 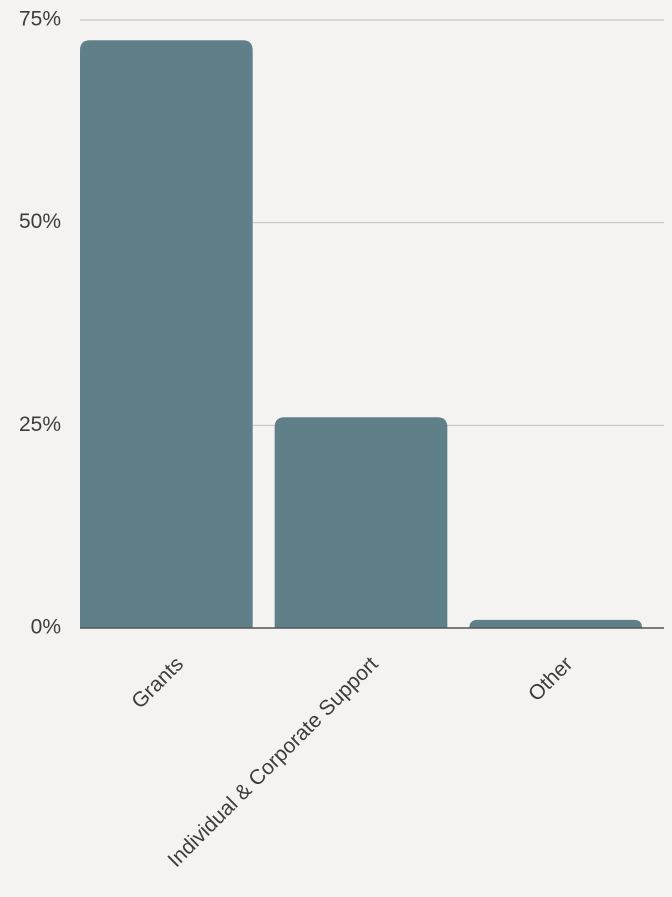 I want to click on bar-individual-corporate-support, so click(x=361, y=522).